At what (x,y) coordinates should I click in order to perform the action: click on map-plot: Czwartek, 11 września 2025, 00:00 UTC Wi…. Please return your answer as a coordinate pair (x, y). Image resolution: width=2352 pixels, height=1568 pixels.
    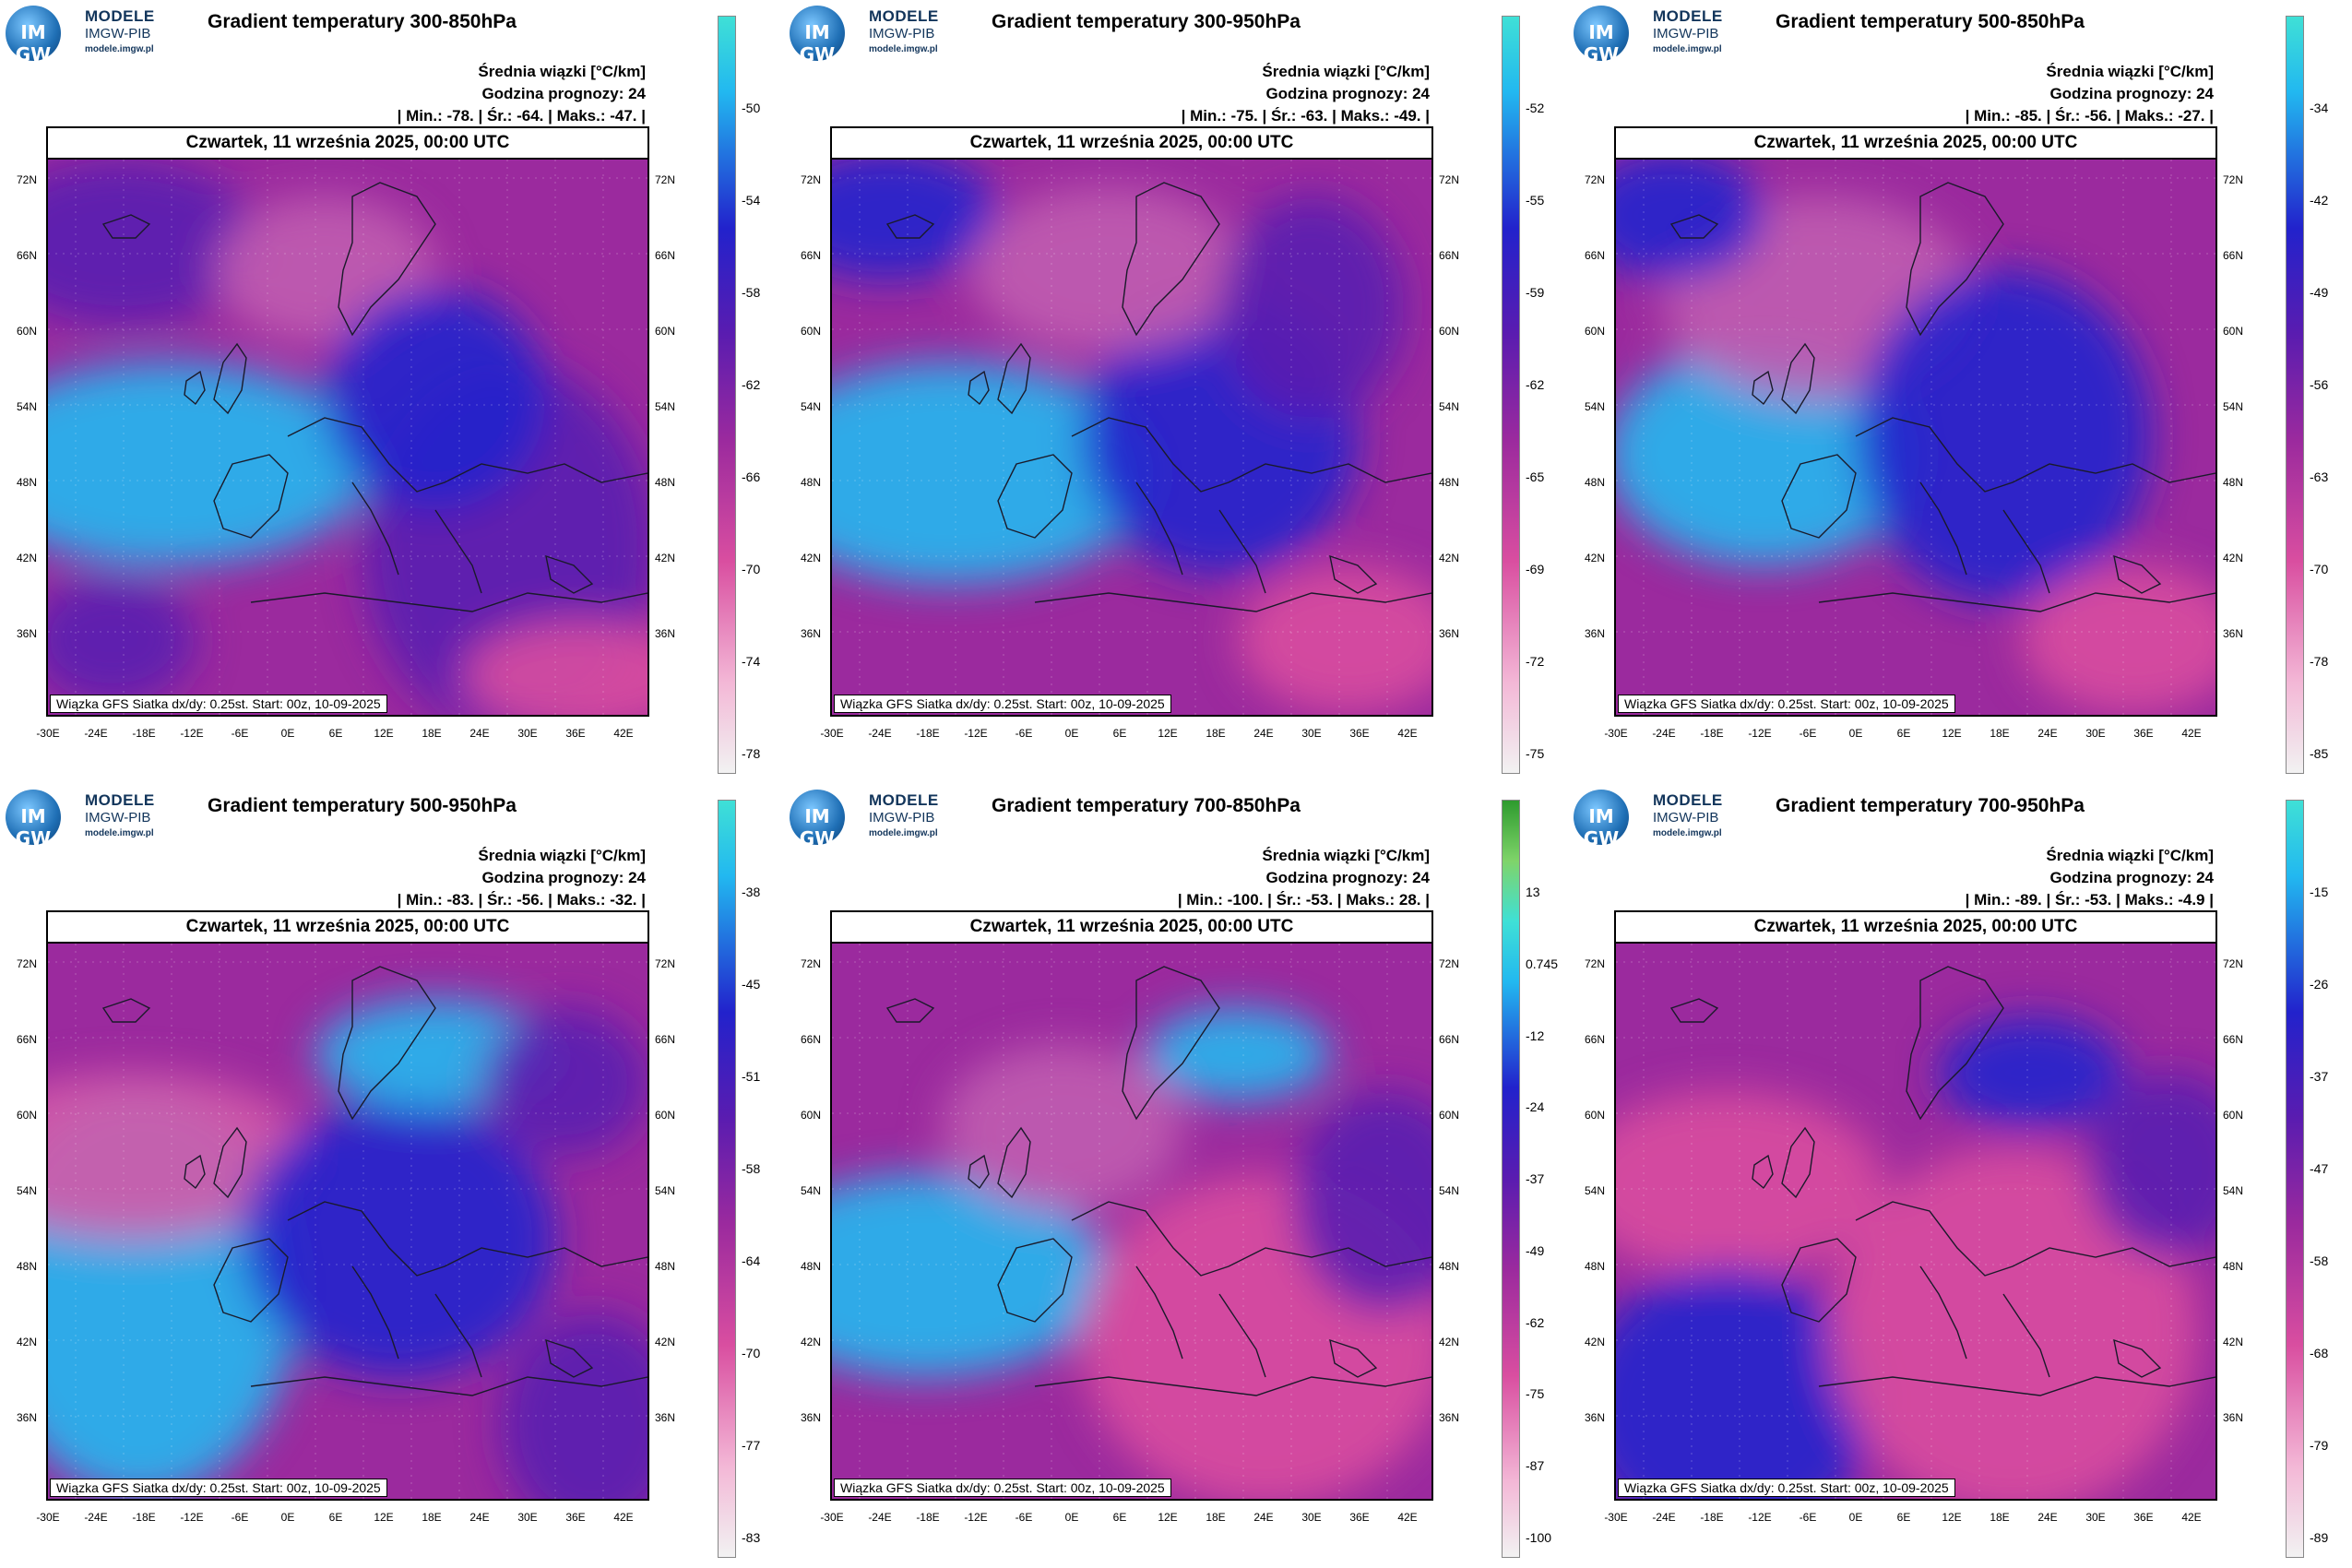
    Looking at the image, I should click on (1915, 1205).